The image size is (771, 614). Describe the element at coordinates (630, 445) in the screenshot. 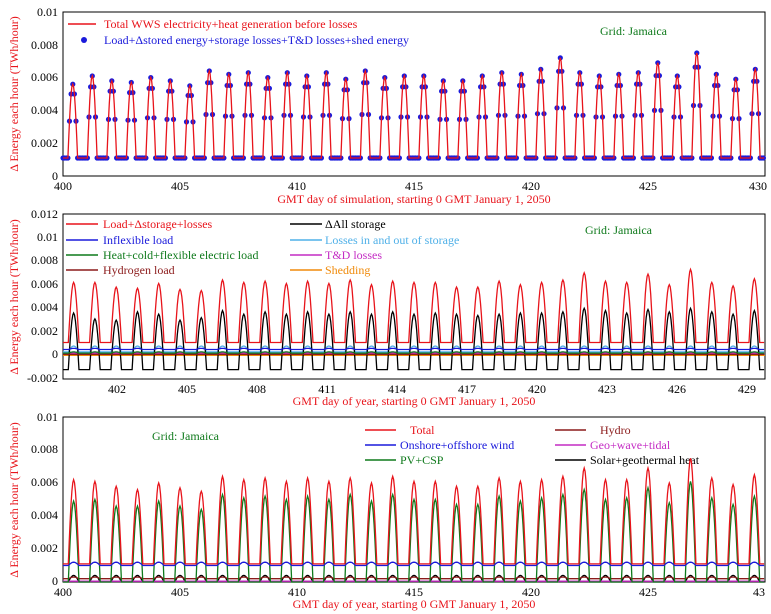

I see `legend-label-geo-wave-tidal: Geo+wave+tidal` at that location.